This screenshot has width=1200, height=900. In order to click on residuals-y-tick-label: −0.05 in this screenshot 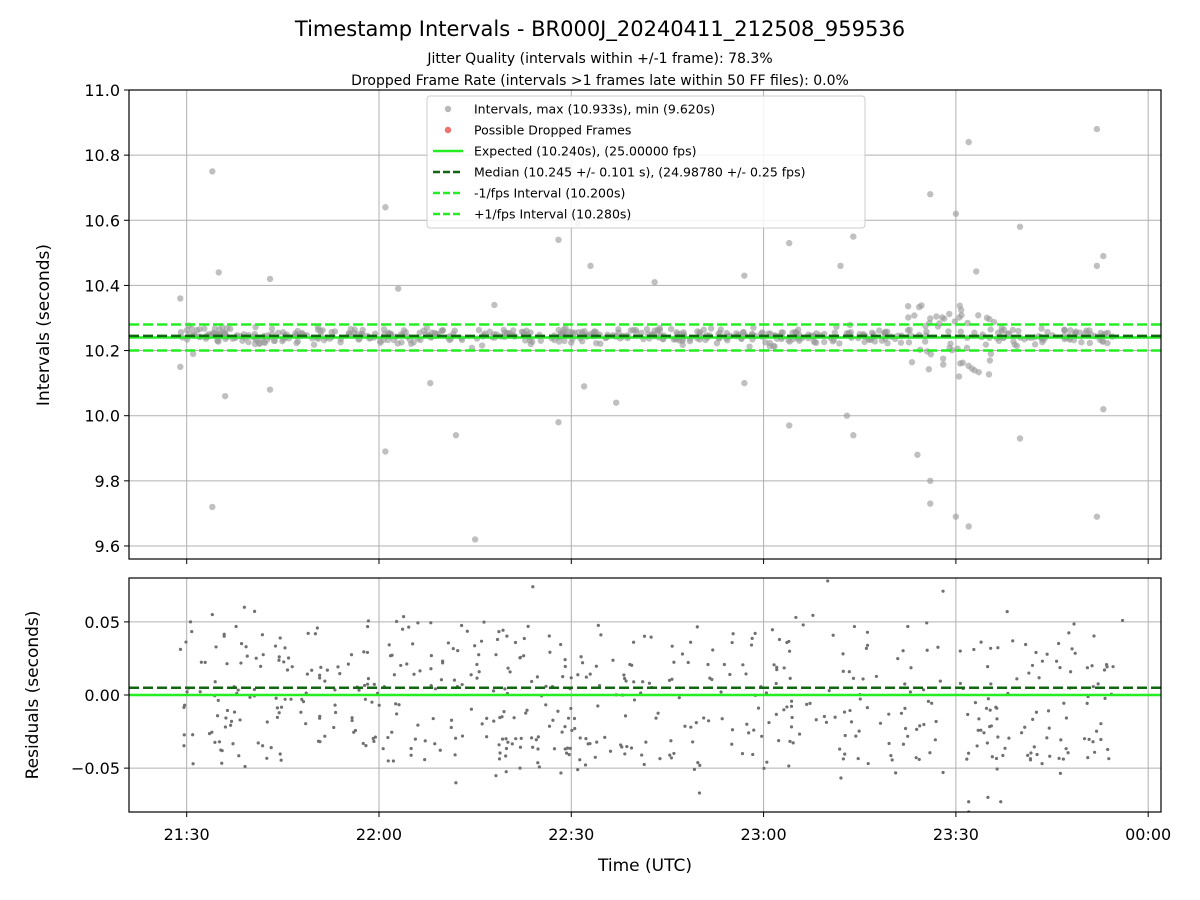, I will do `click(95, 768)`.